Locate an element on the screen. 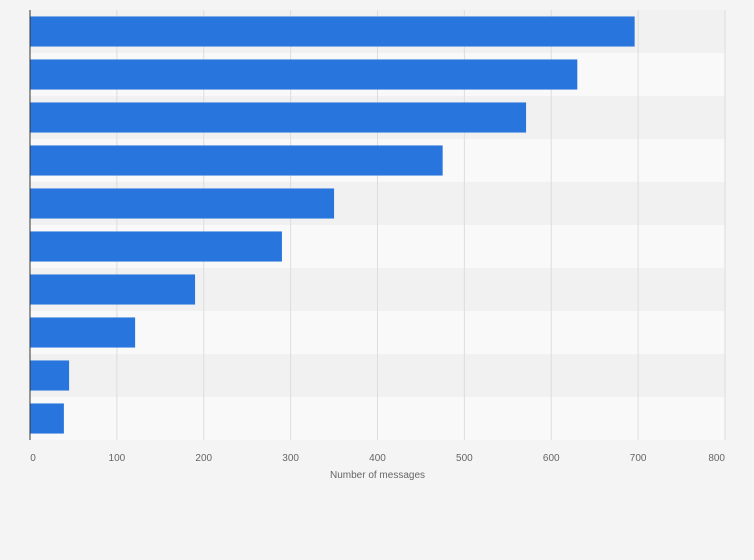  x-tick-label: 400 is located at coordinates (377, 458).